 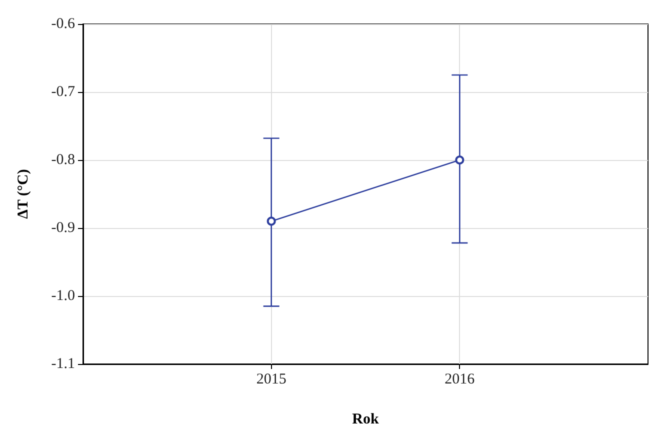 What do you see at coordinates (271, 380) in the screenshot?
I see `x-tick-label: 2015` at bounding box center [271, 380].